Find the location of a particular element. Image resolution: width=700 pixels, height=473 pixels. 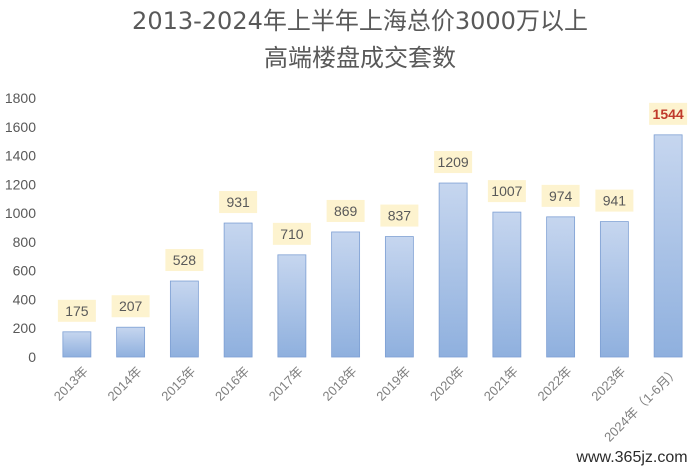

data-label: 1209 is located at coordinates (453, 162).